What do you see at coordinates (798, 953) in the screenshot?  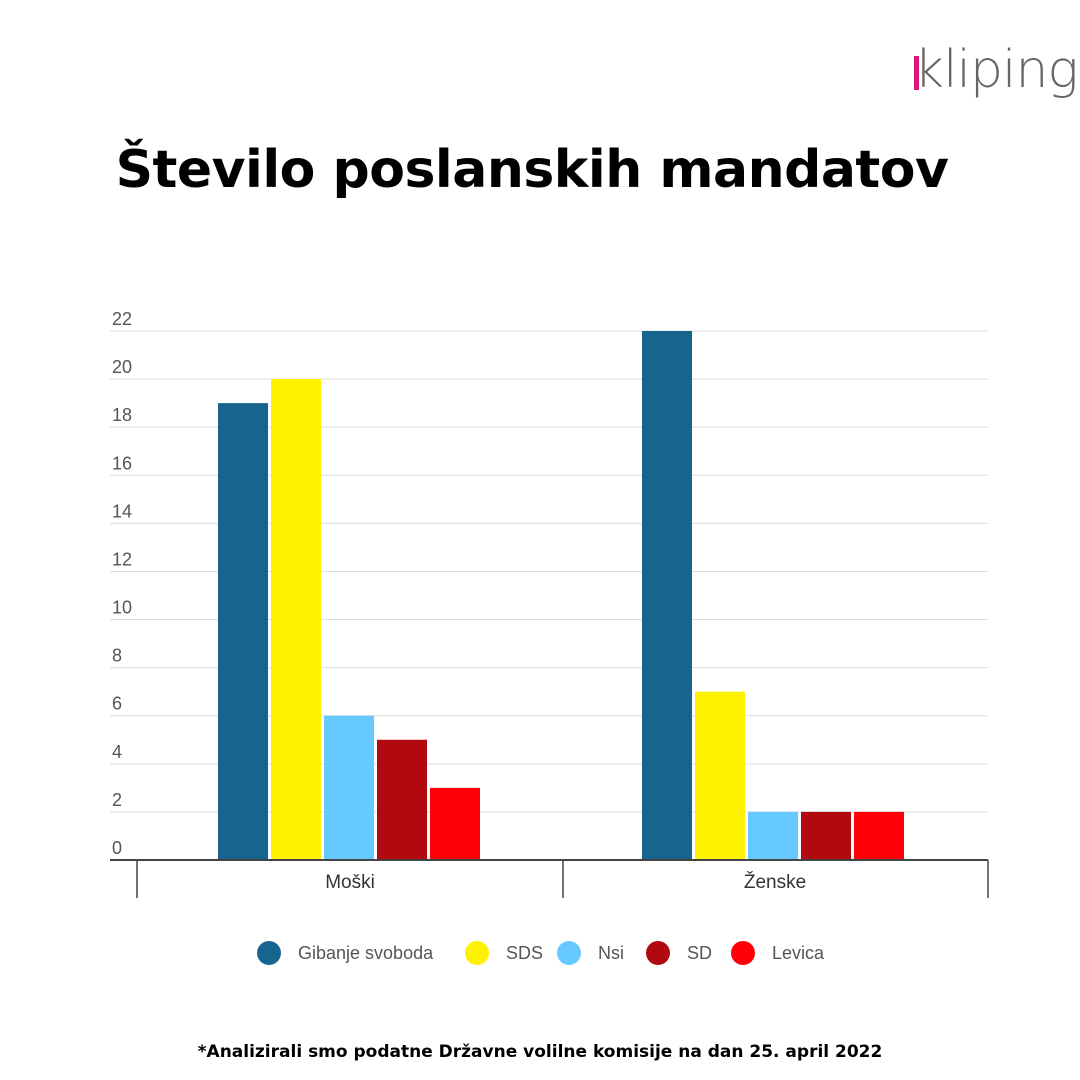 I see `legend-label: Levica` at bounding box center [798, 953].